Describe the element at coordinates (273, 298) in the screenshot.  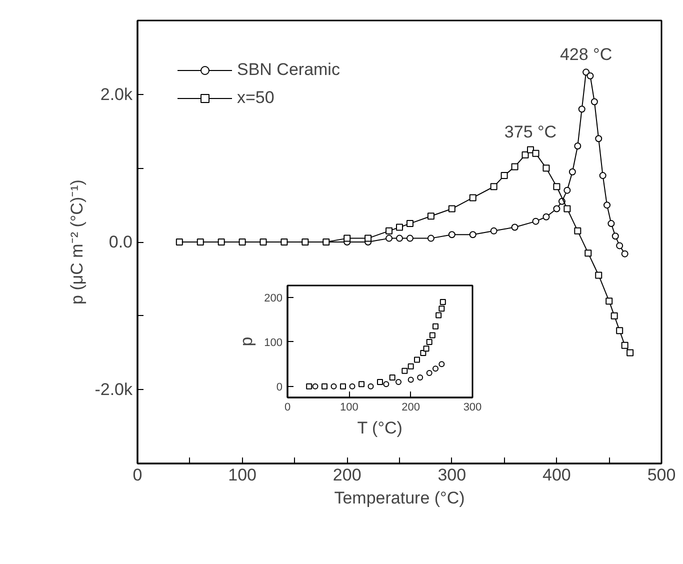
I see `y-tick-label: 200` at that location.